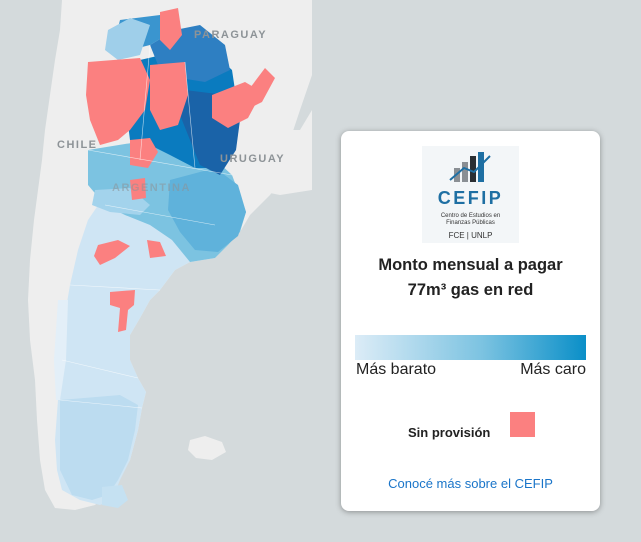 The image size is (641, 542). I want to click on legend-title: Monto mensual a pagar 77m³ gas en red, so click(470, 278).